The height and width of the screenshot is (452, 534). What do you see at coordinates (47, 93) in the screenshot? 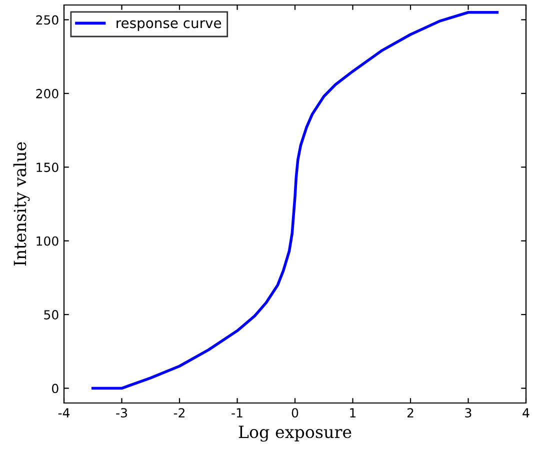
I see `y-tick-label: 200` at bounding box center [47, 93].